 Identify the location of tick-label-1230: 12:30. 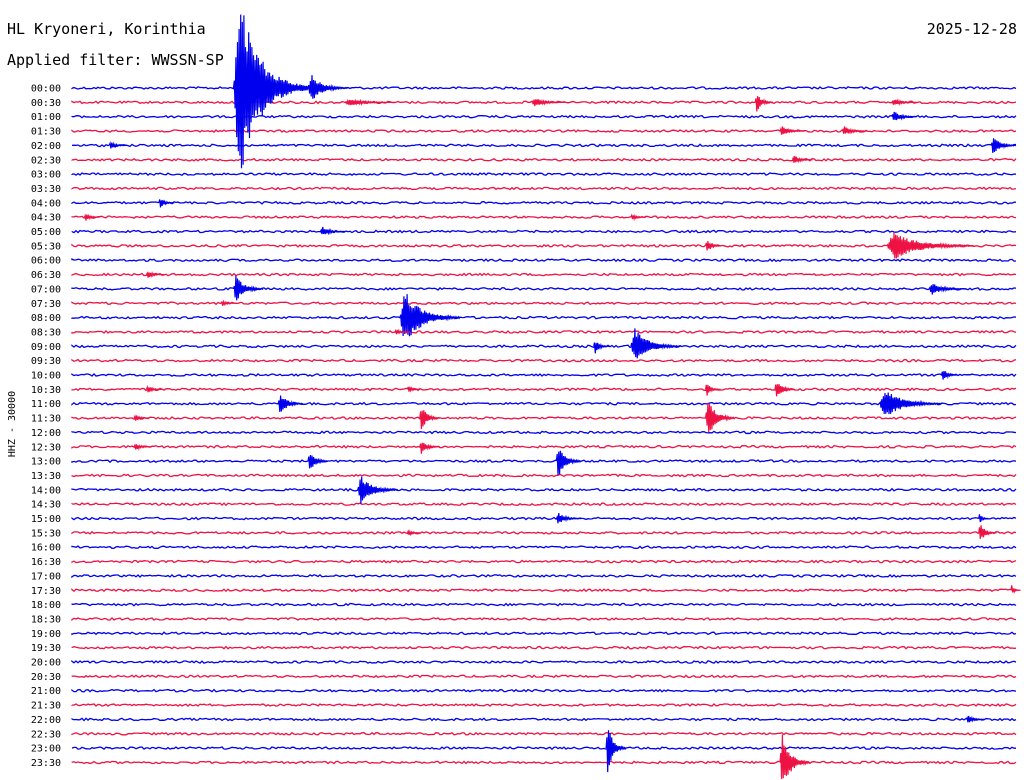
(46, 447).